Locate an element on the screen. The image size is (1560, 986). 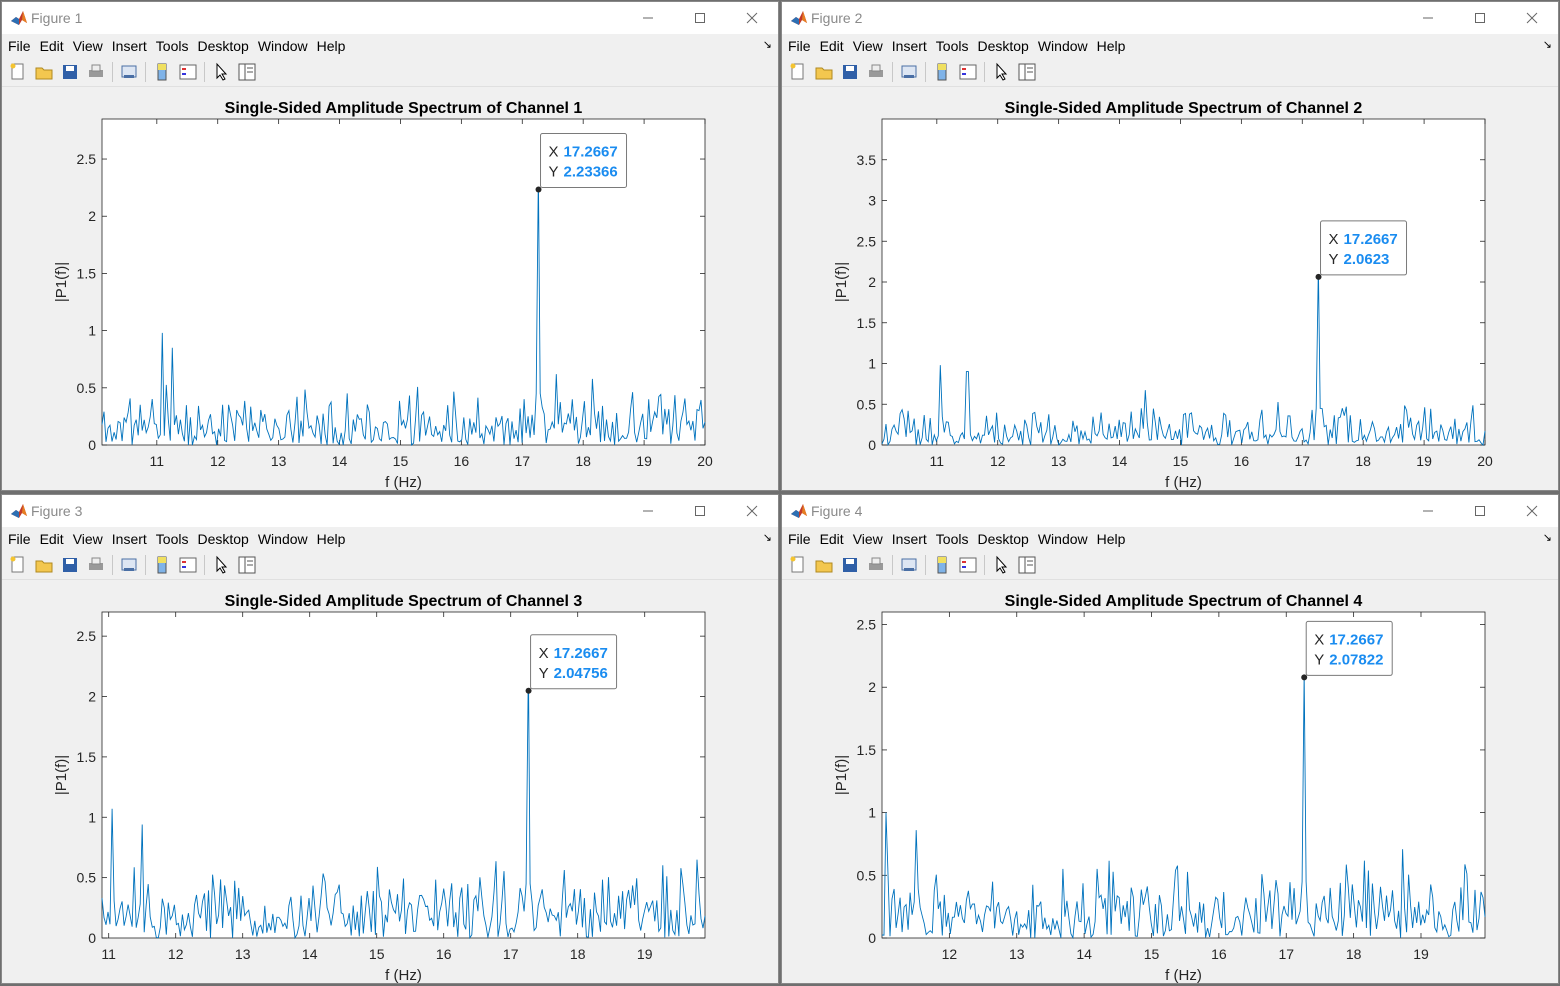
datatip: X 17.2667 Y 2.23366 is located at coordinates (584, 161).